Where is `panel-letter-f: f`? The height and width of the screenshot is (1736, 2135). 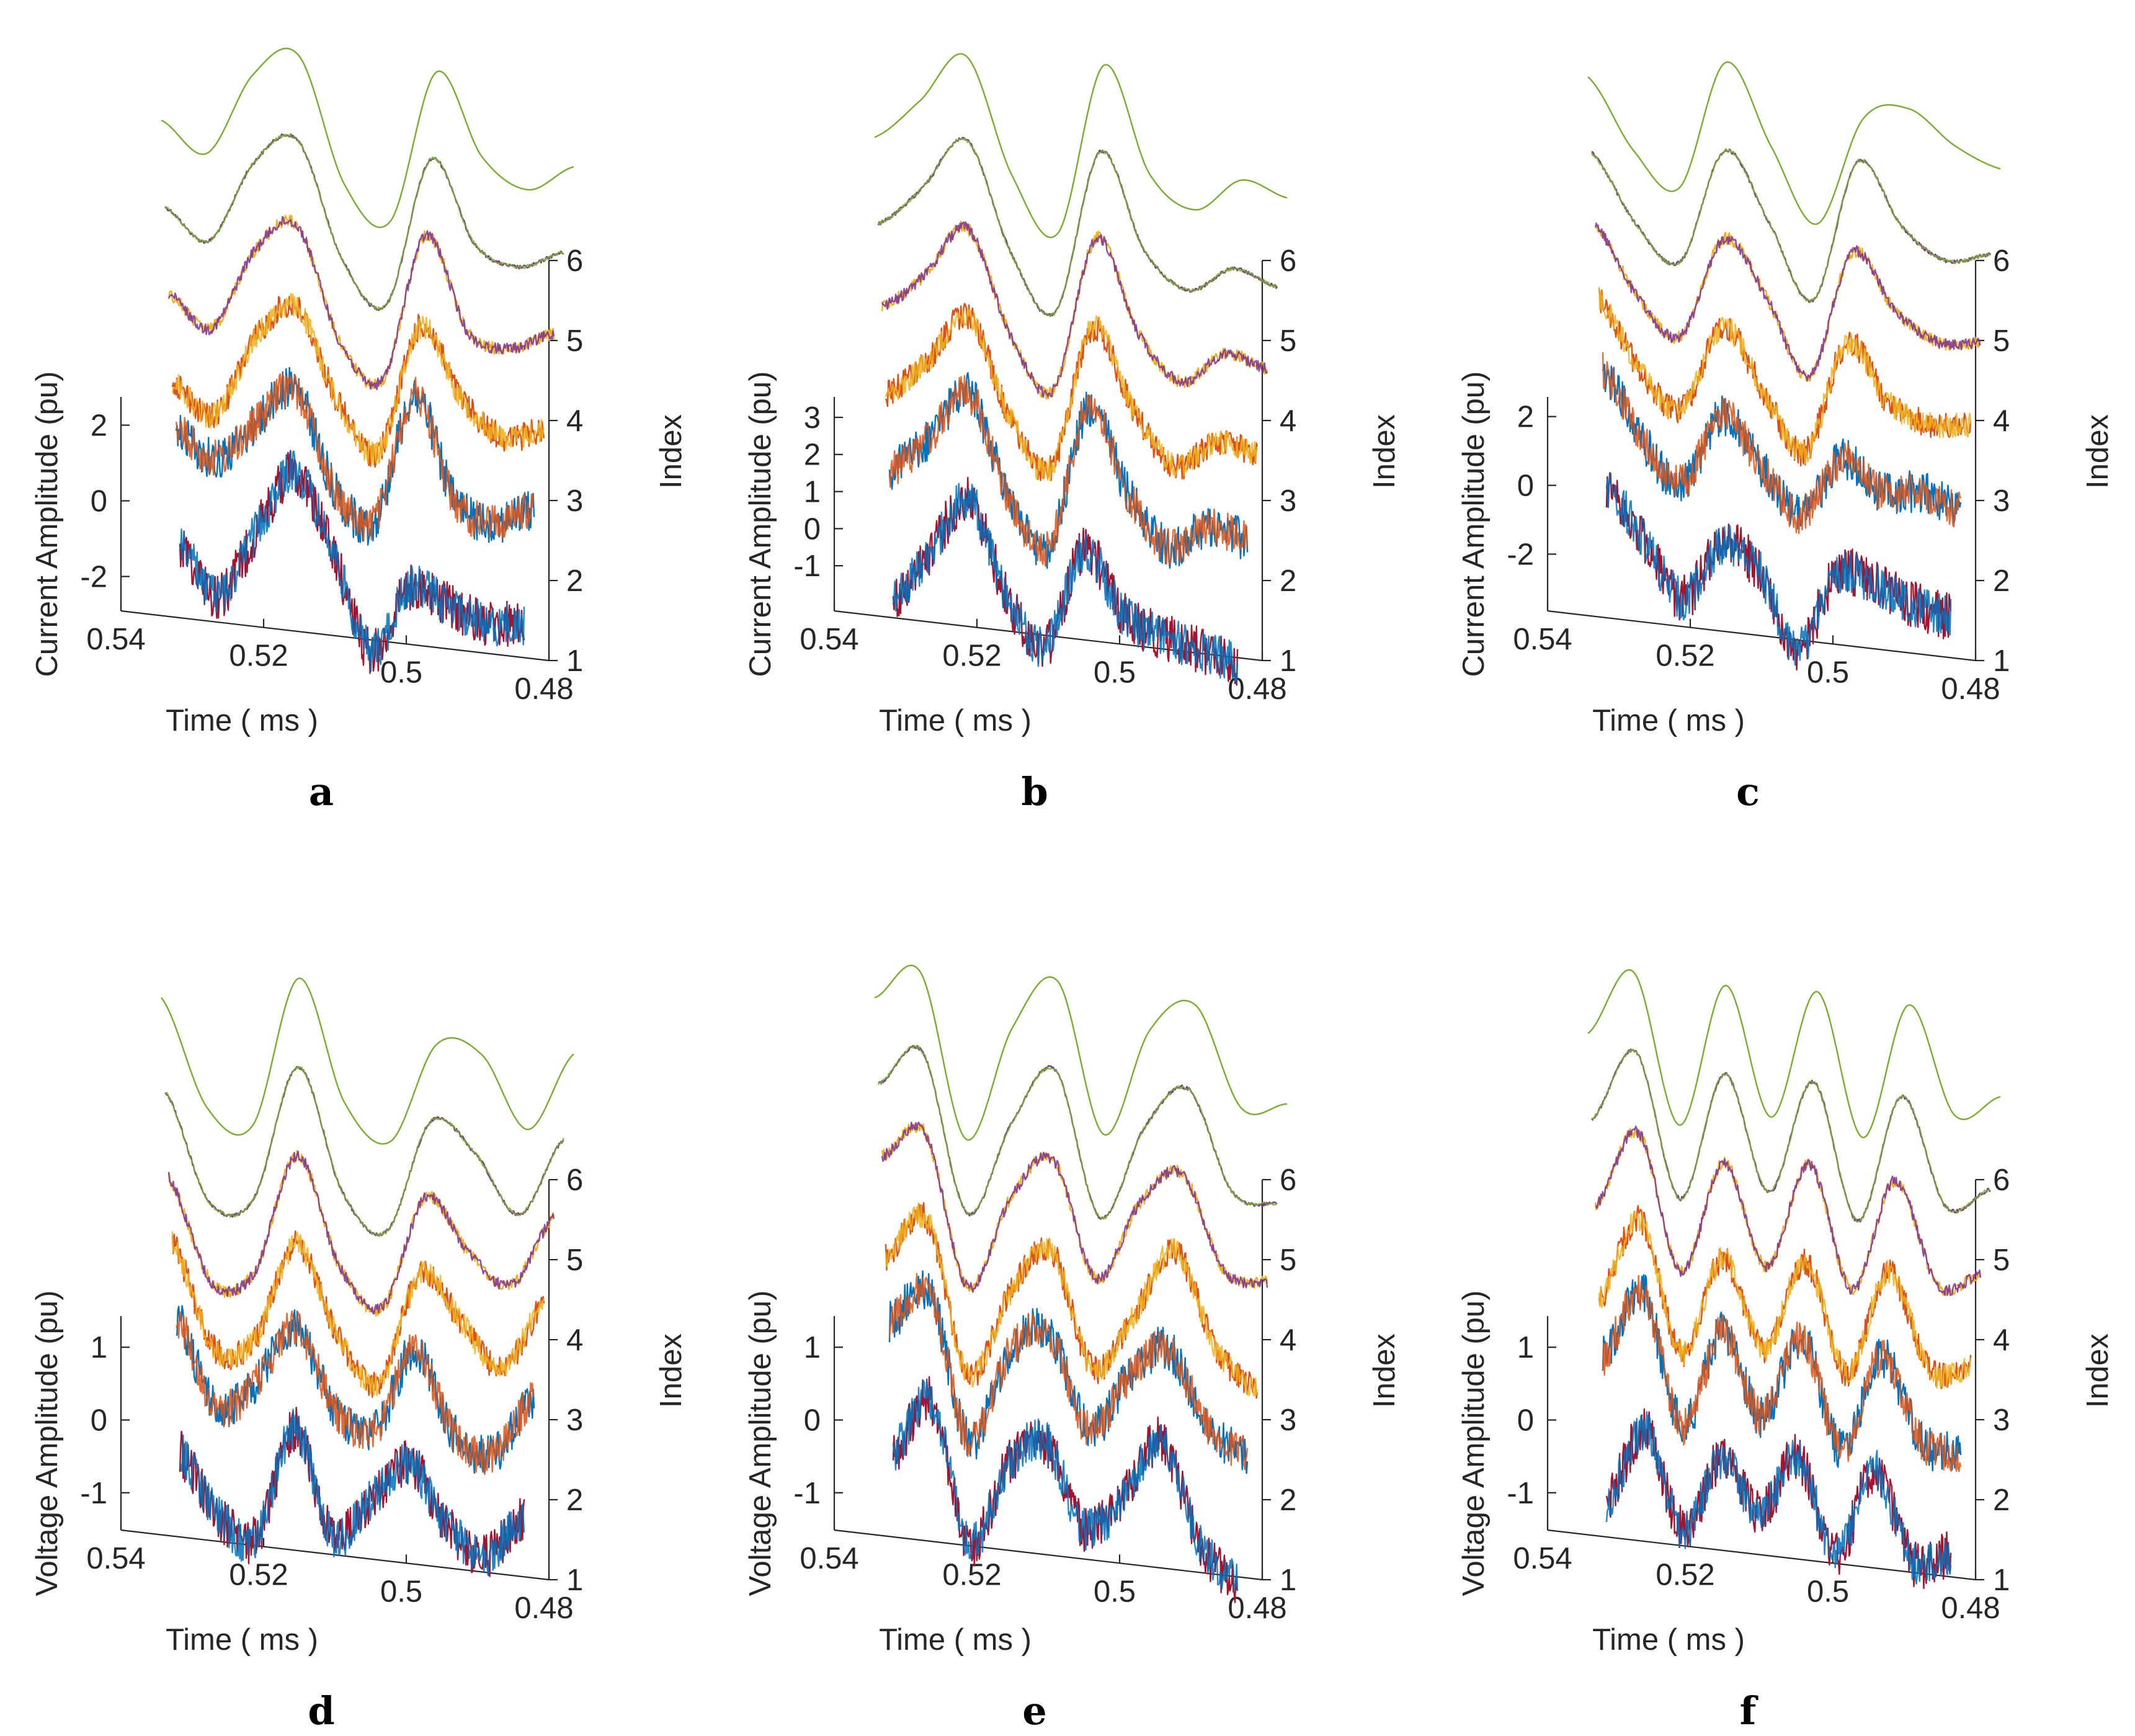
panel-letter-f: f is located at coordinates (1749, 1711).